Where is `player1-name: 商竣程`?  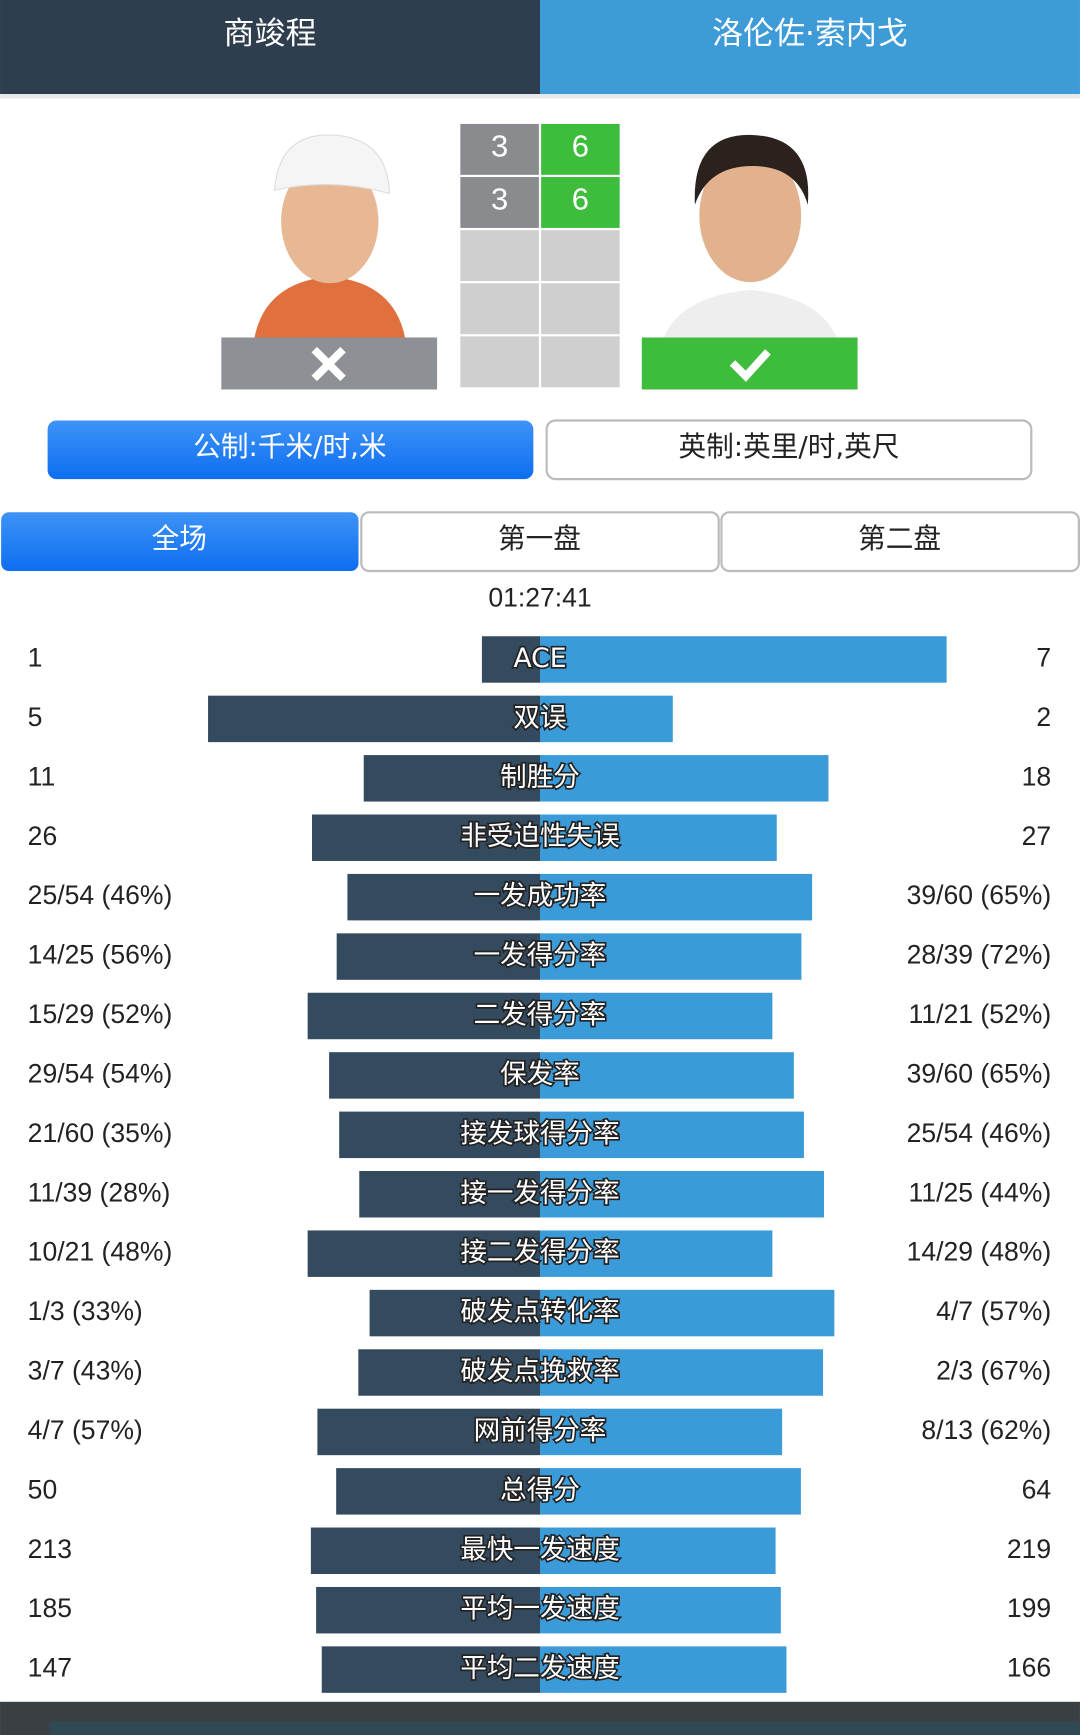 player1-name: 商竣程 is located at coordinates (270, 34).